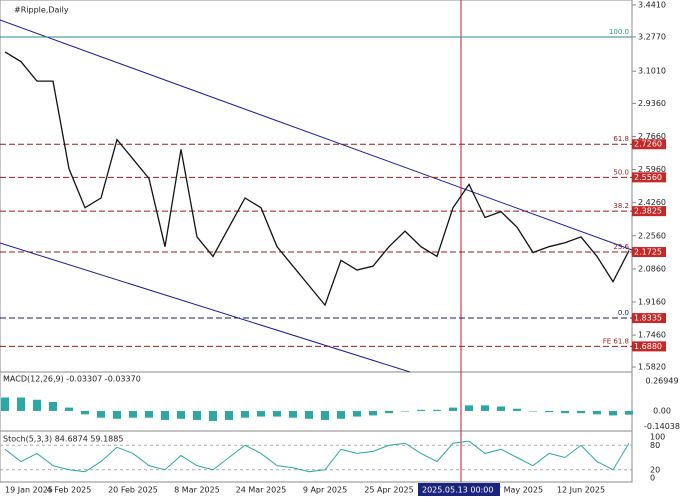 The height and width of the screenshot is (504, 700). What do you see at coordinates (652, 103) in the screenshot?
I see `y-tick-label: 2.9360` at bounding box center [652, 103].